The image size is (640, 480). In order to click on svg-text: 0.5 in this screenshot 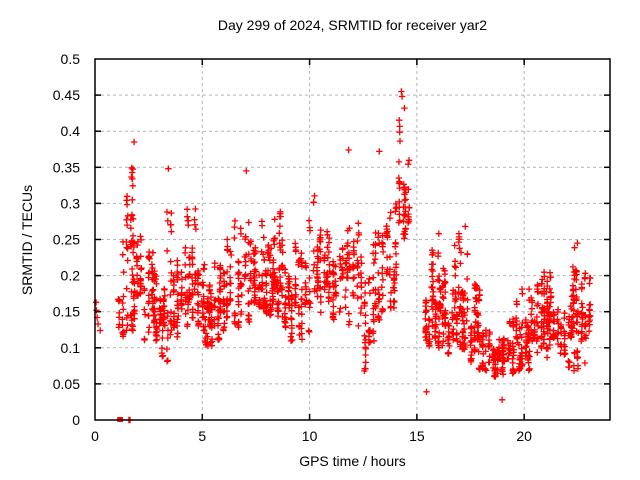, I will do `click(71, 59)`.